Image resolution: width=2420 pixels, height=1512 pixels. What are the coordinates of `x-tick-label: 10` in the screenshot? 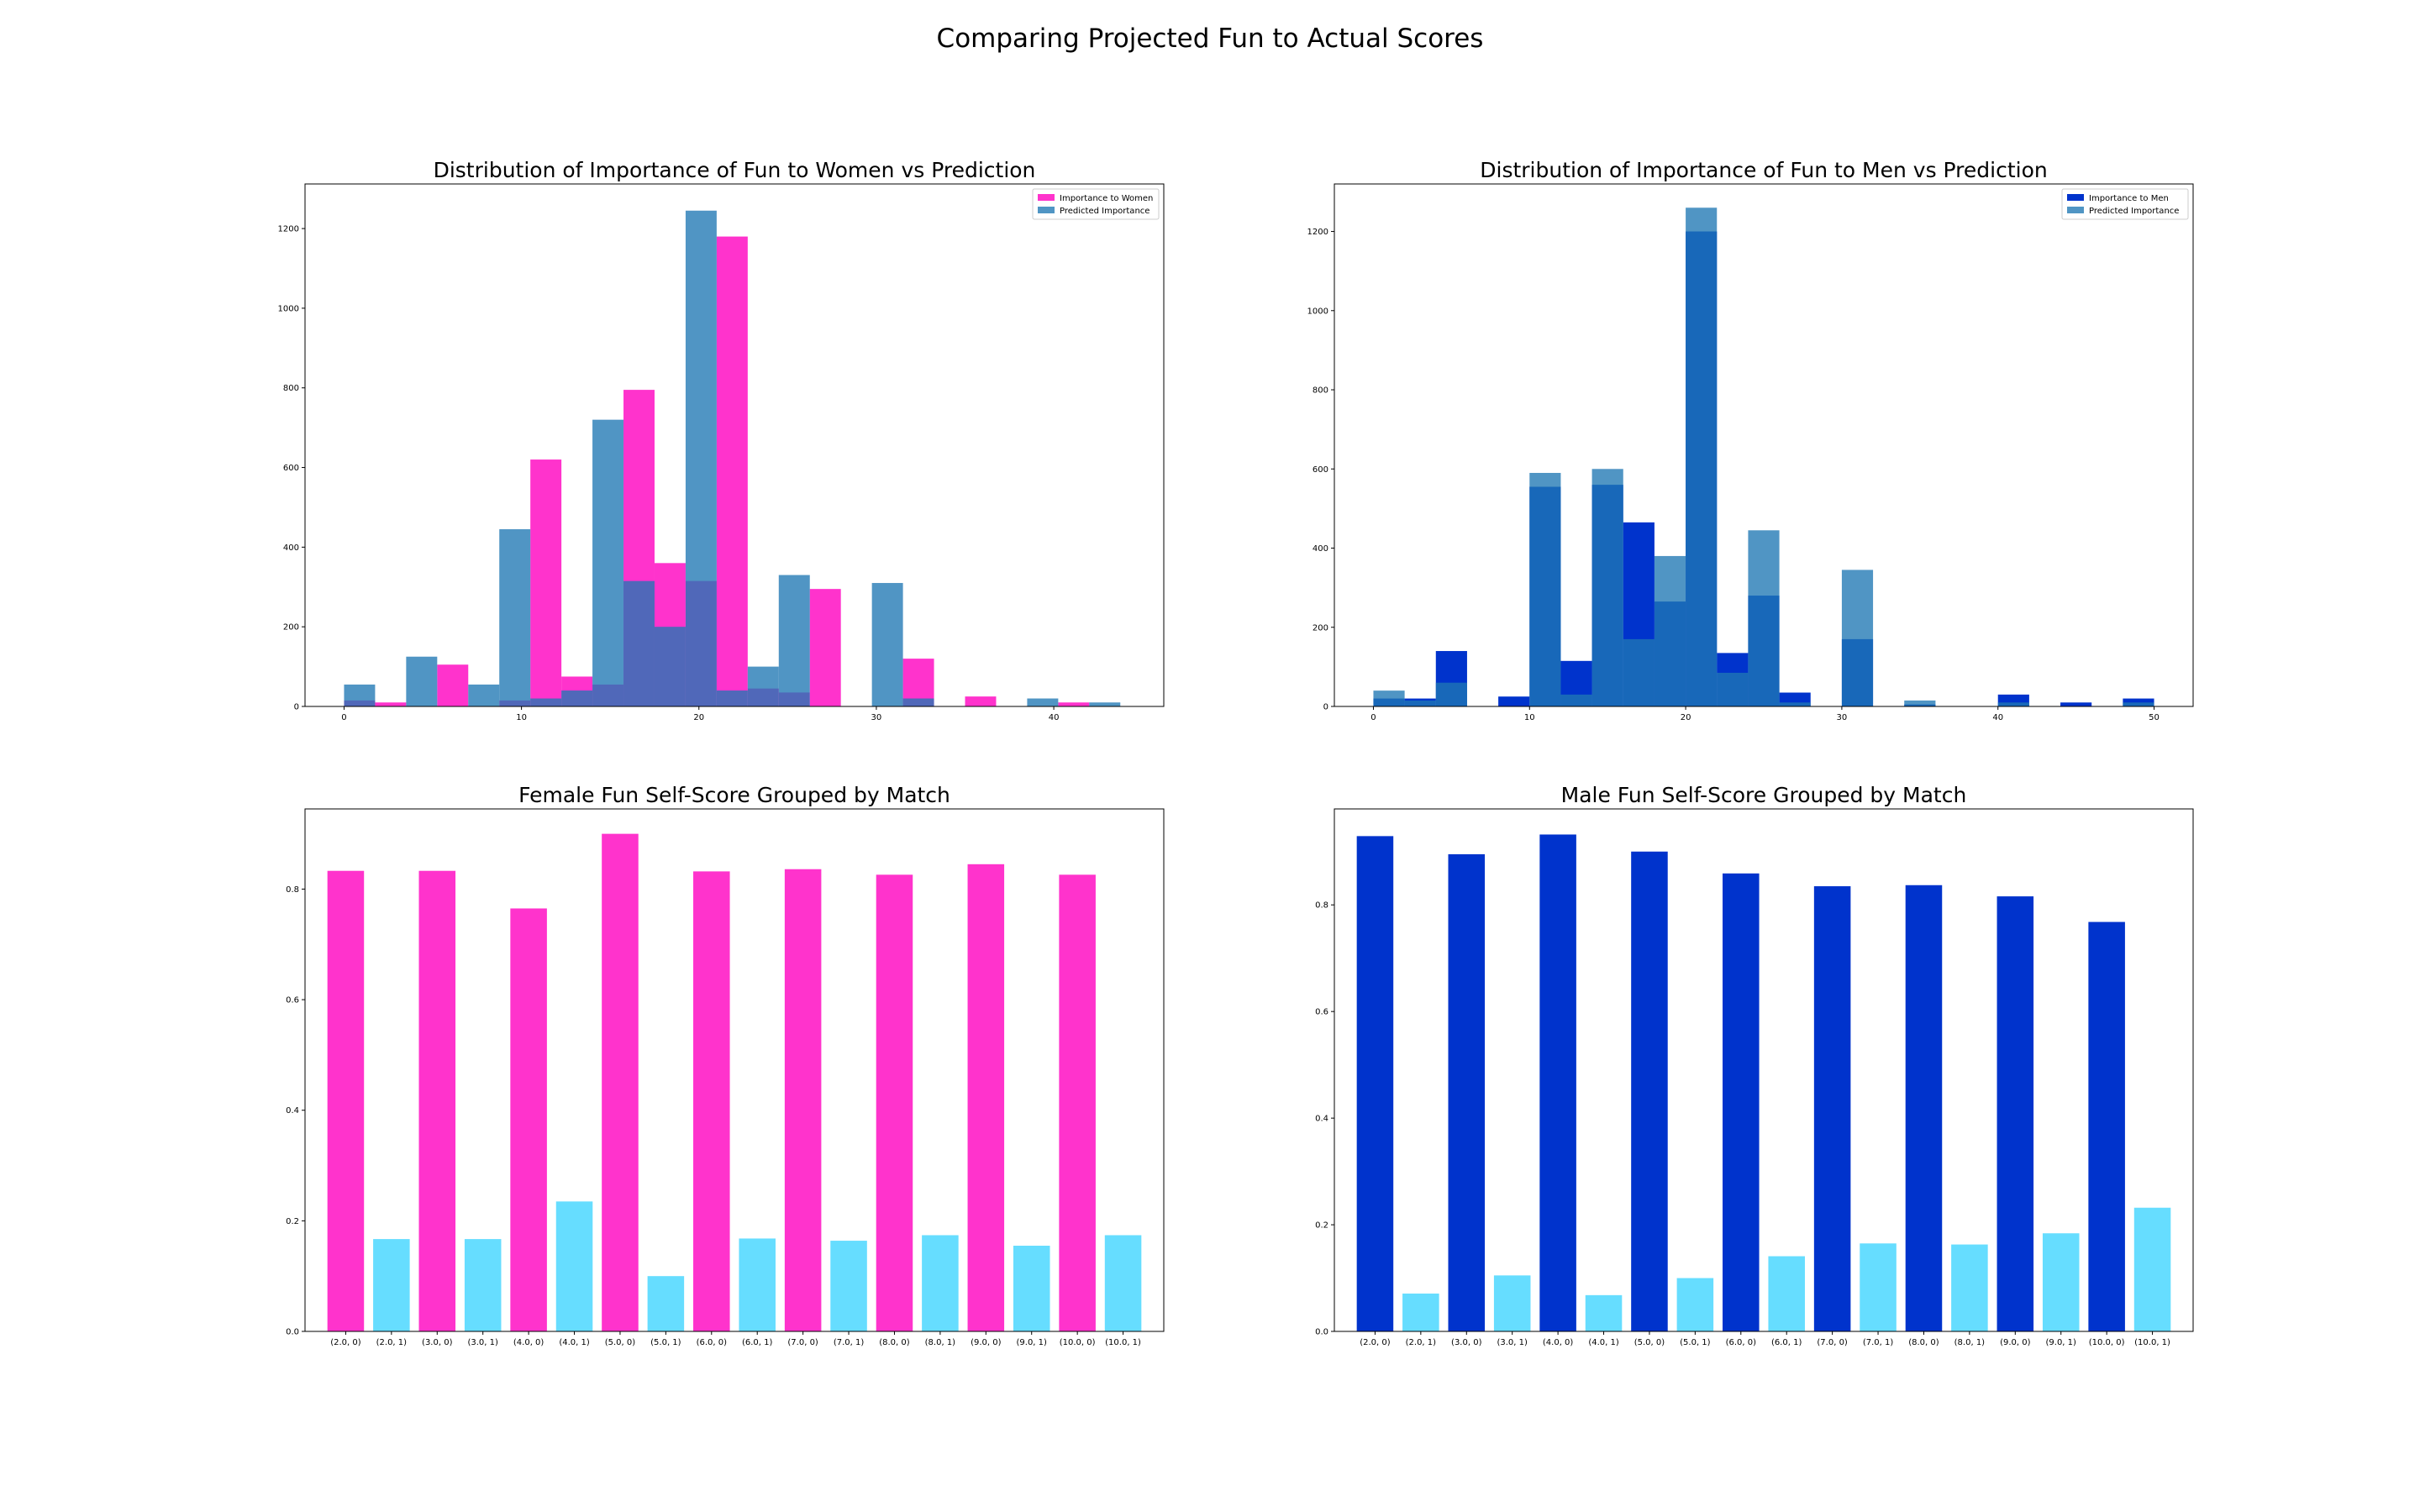 It's located at (1529, 717).